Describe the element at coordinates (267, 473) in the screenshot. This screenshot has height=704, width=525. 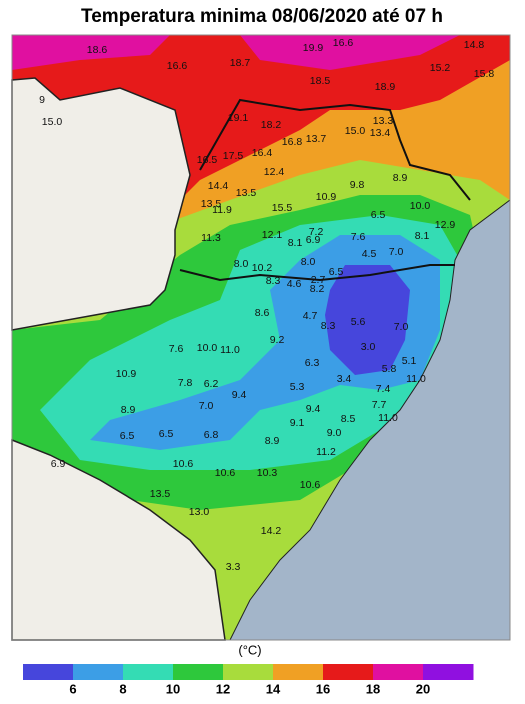
I see `station-value: 10.3` at that location.